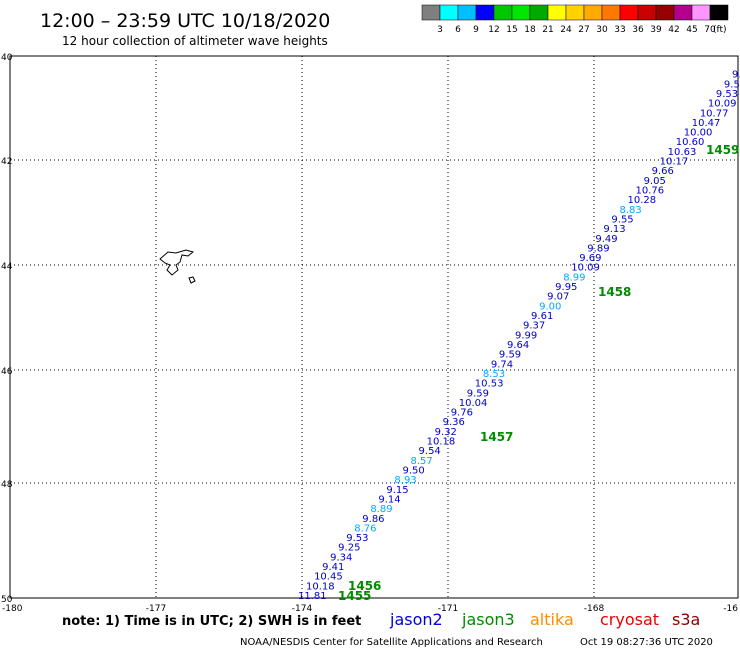 This screenshot has height=650, width=740. I want to click on longitude-tick-labels: -180 -177 -174 -171 -168 -16, so click(370, 609).